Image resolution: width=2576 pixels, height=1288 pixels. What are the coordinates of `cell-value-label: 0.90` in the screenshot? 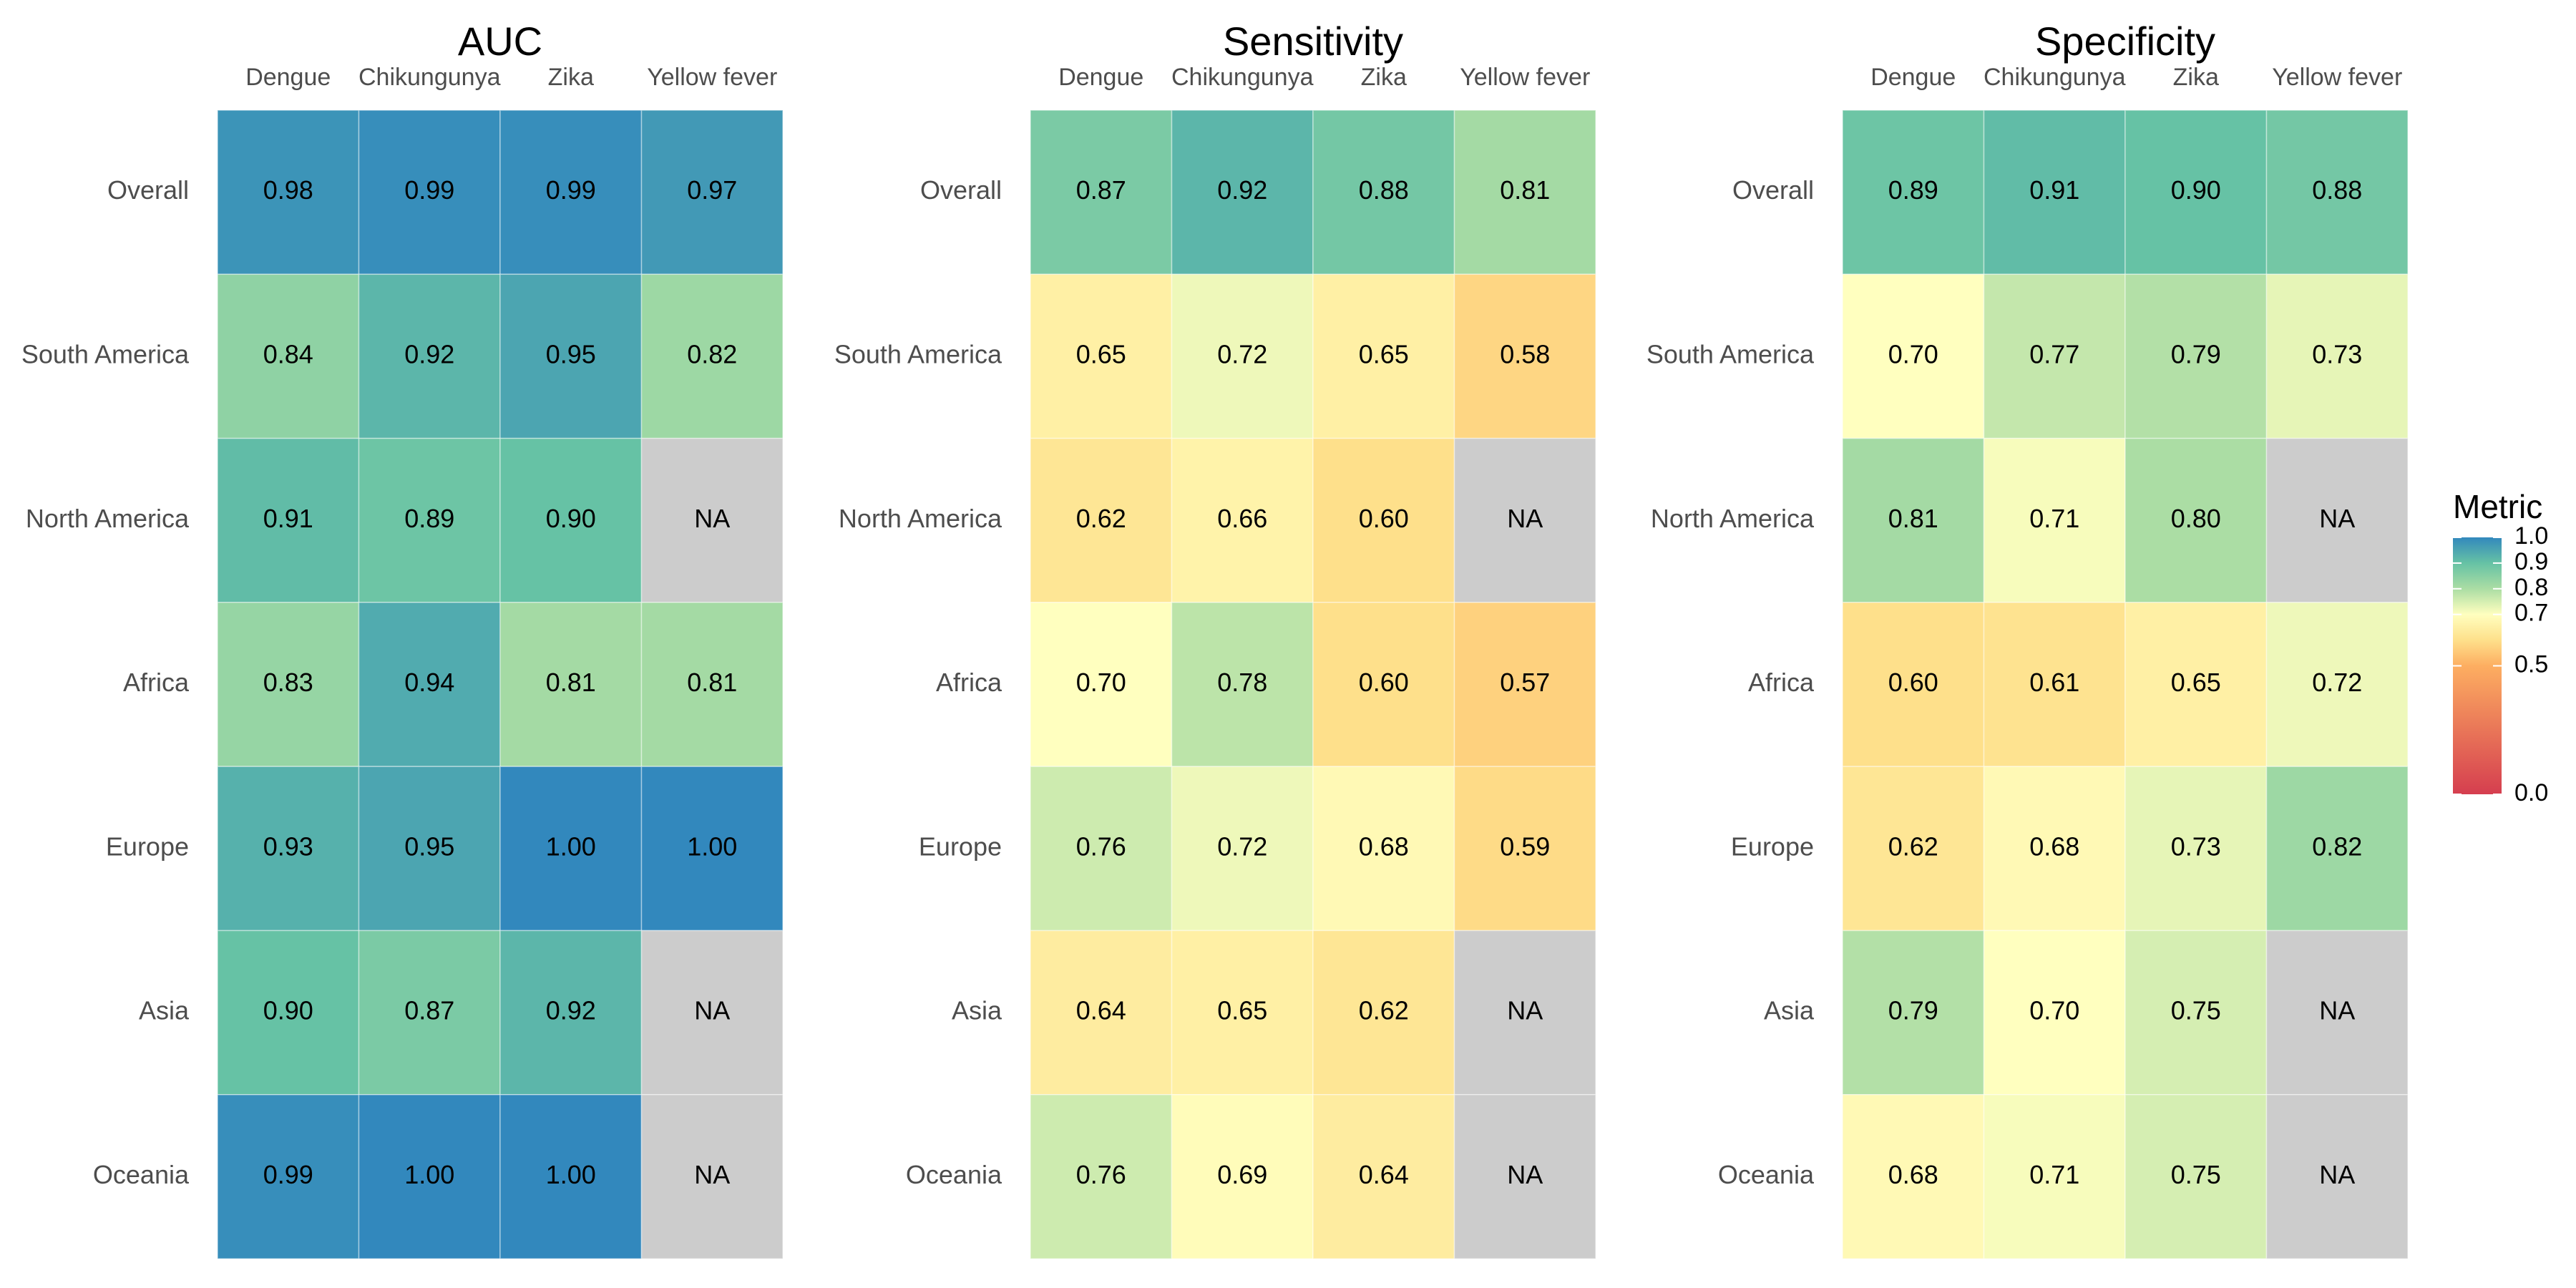 It's located at (288, 1010).